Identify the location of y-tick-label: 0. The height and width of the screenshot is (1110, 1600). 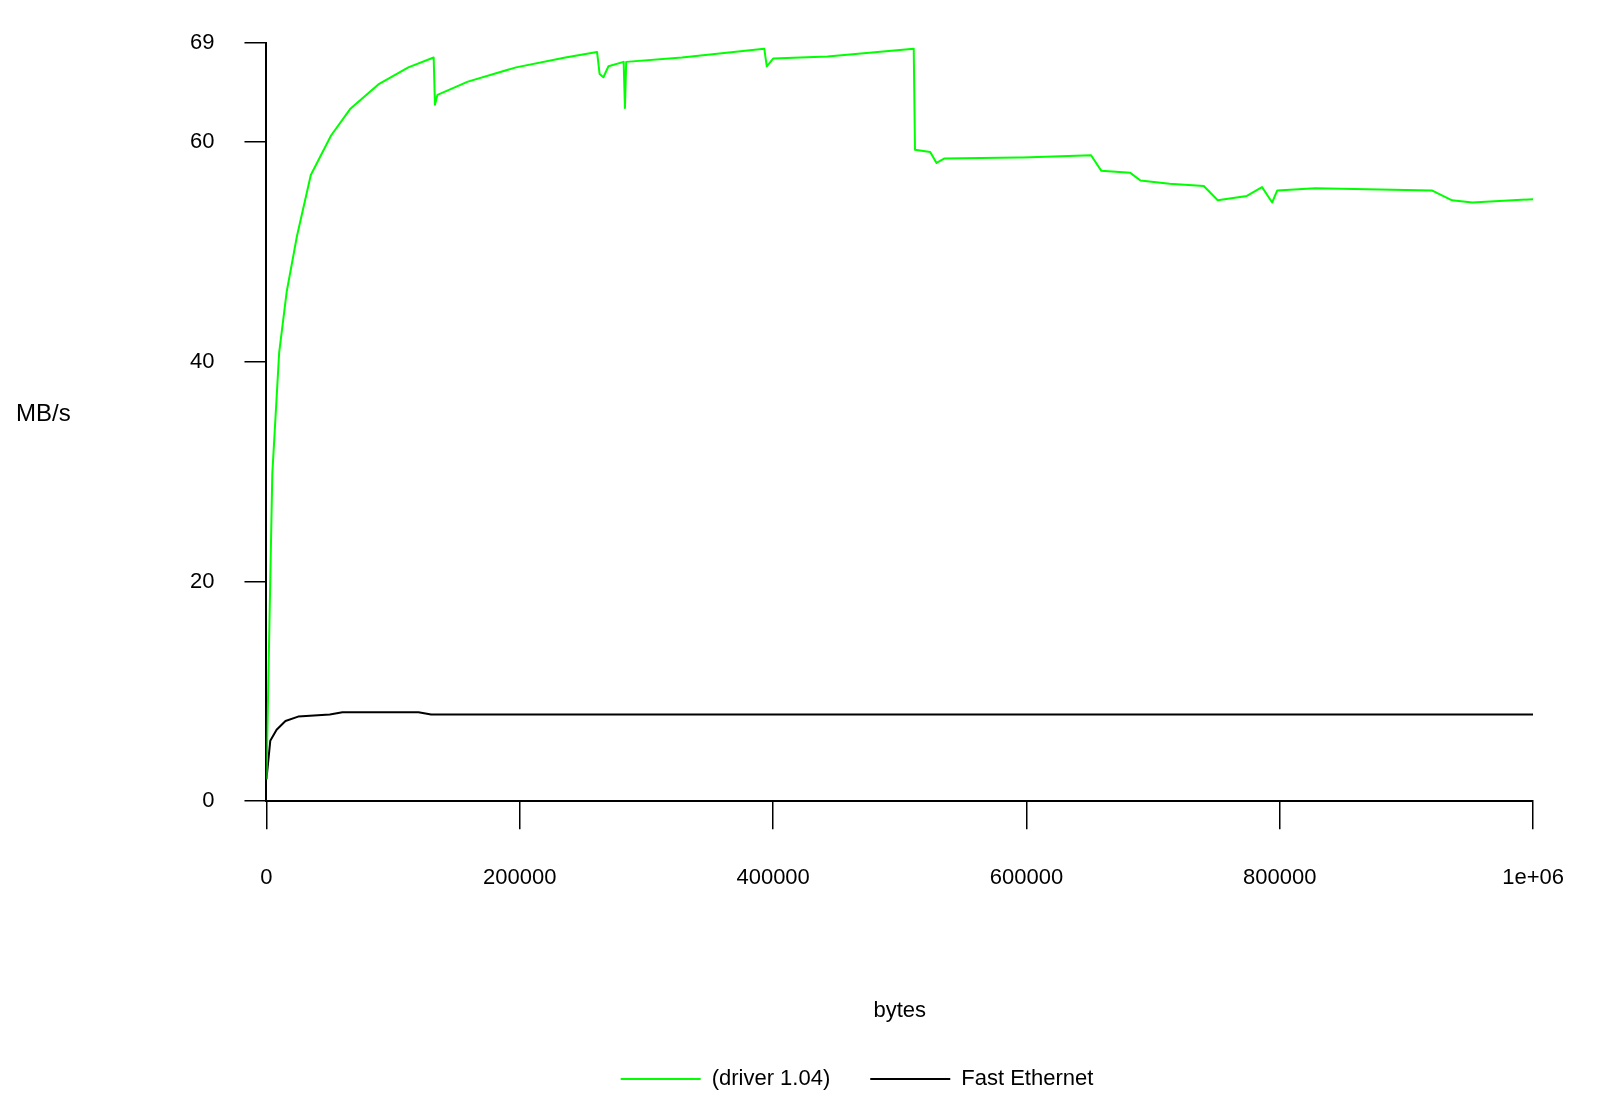
(208, 800).